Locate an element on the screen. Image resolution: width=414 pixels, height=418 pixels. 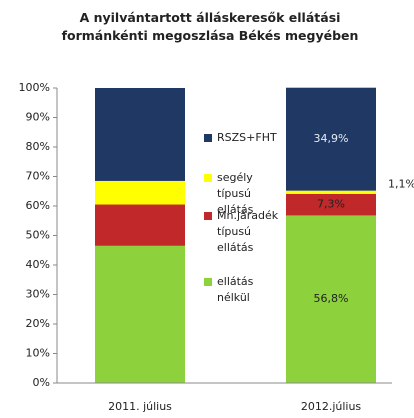
legend-label: Mn.járadék típusú ellátás is located at coordinates (248, 231).